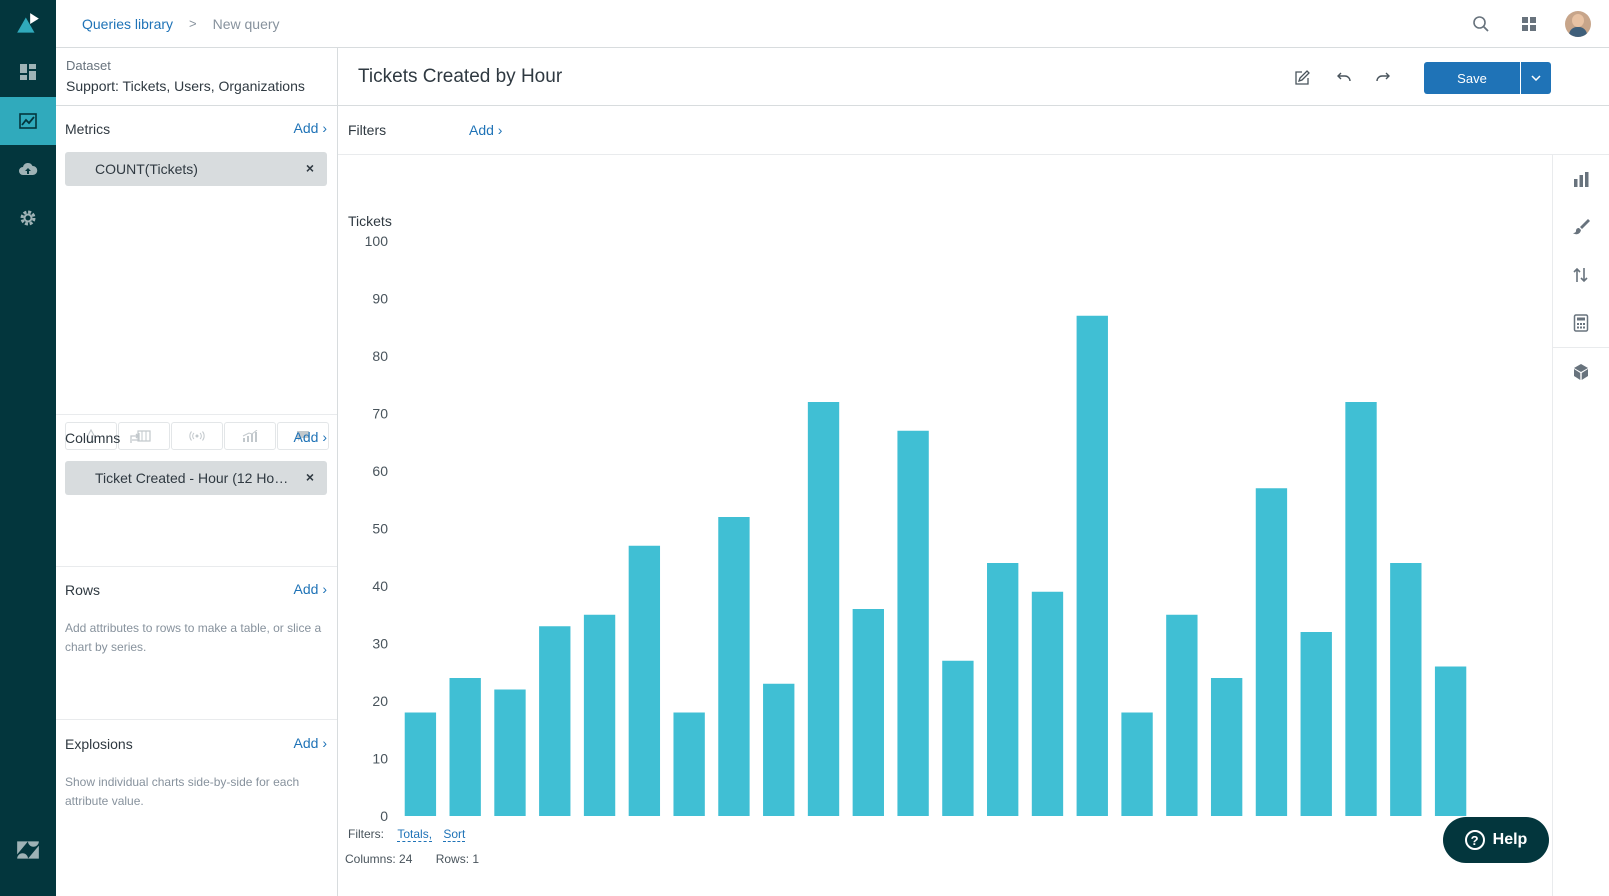  I want to click on rows-add-button: Add ›, so click(310, 589).